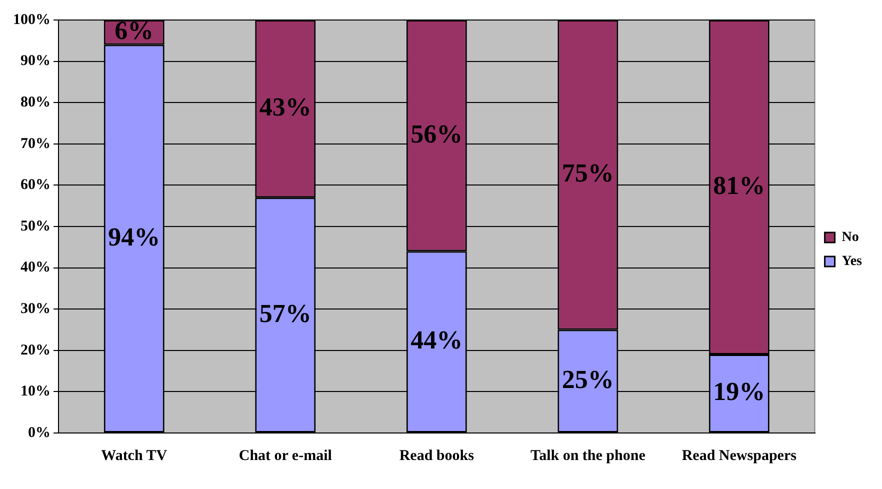  What do you see at coordinates (436, 133) in the screenshot?
I see `data-label: 56%` at bounding box center [436, 133].